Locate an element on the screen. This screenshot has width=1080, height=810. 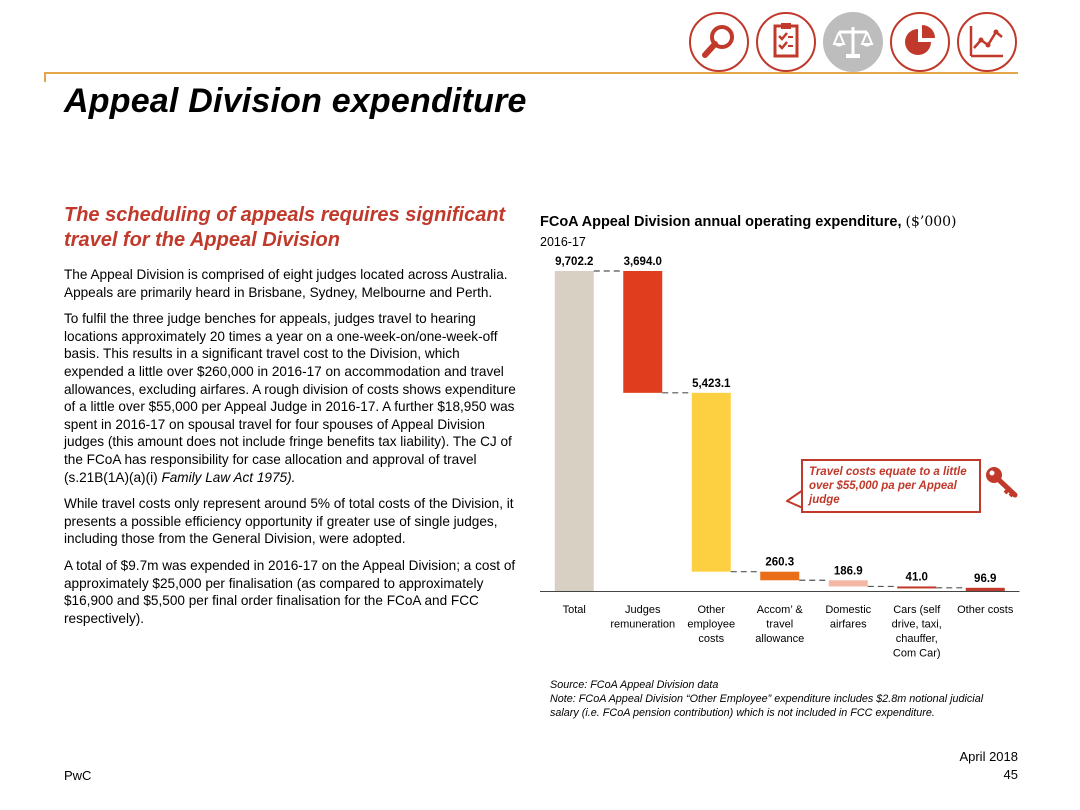
category-label-4-line-0: Domestic is located at coordinates (848, 610).